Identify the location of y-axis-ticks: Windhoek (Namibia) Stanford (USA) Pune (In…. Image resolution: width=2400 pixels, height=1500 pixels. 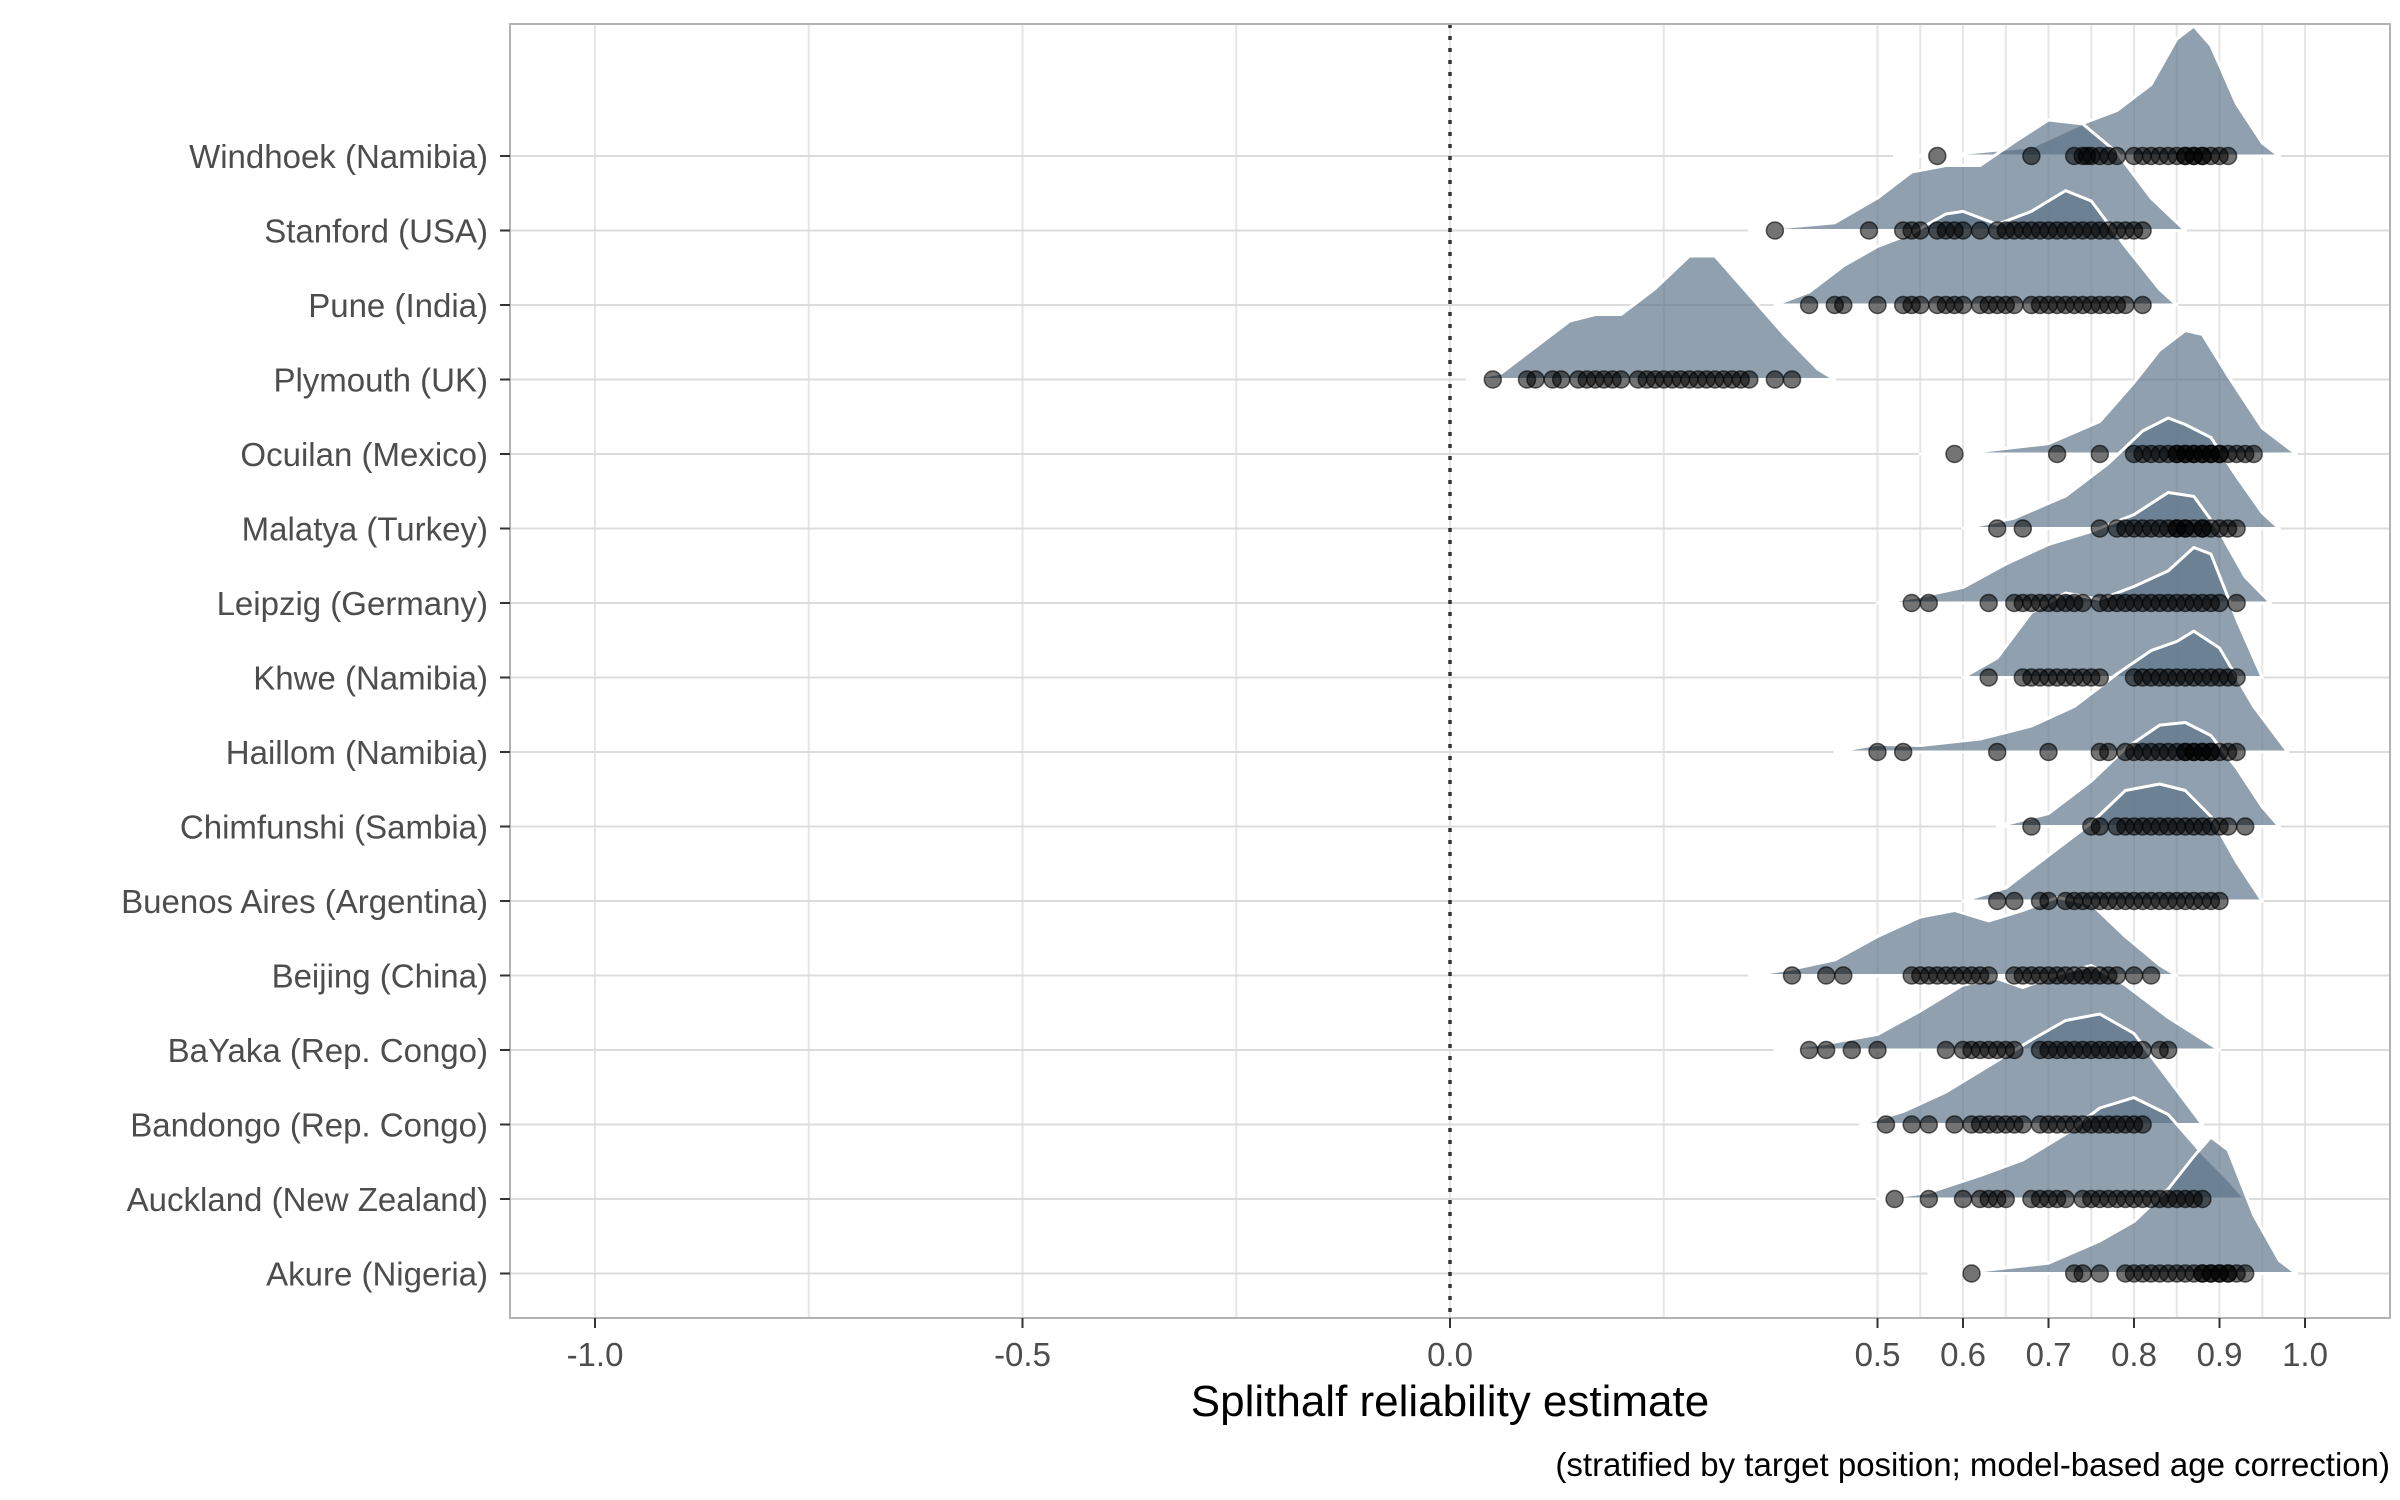
(315, 715).